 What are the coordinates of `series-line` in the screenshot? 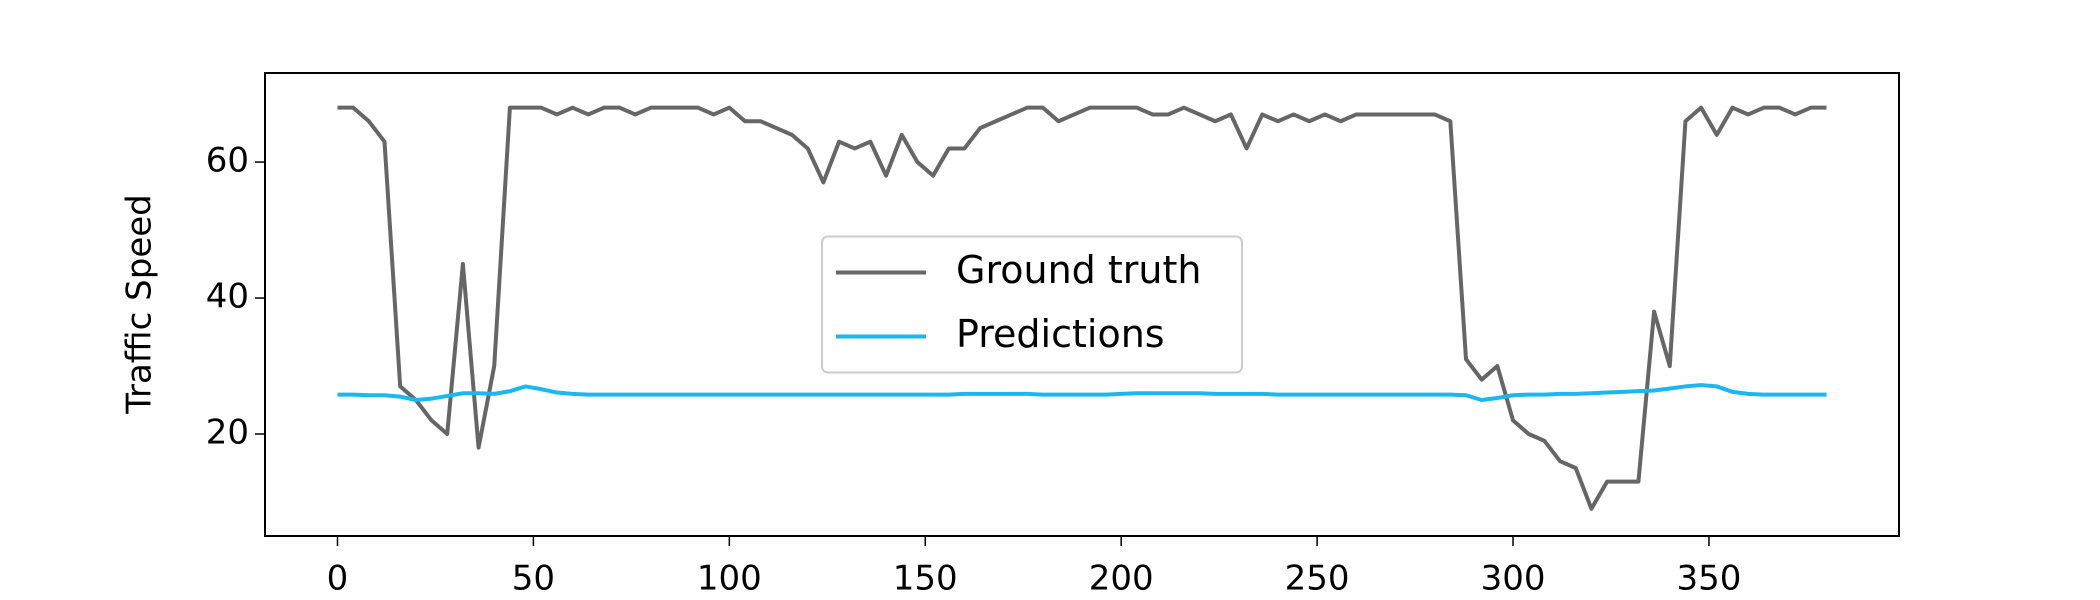 It's located at (1082, 393).